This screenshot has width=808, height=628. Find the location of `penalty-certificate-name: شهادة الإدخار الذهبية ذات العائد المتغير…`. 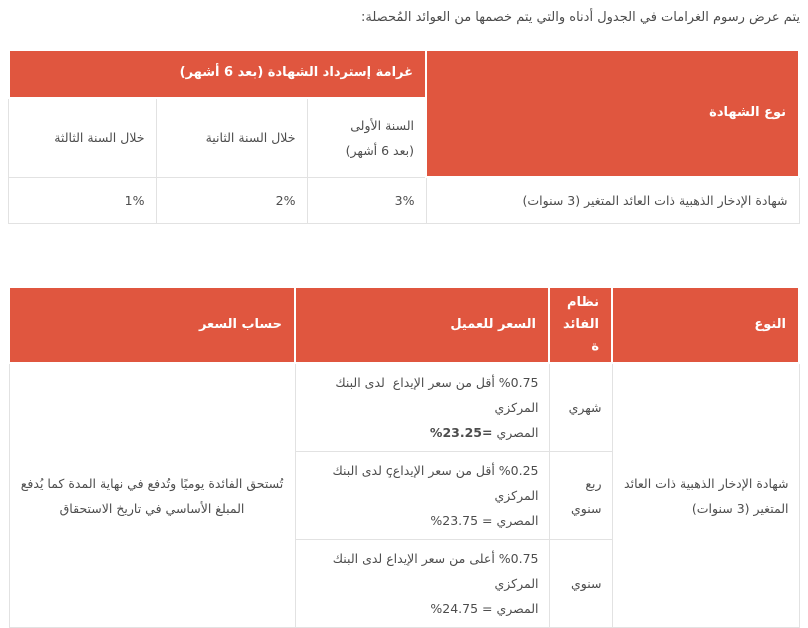

penalty-certificate-name: شهادة الإدخار الذهبية ذات العائد المتغير… is located at coordinates (612, 200).